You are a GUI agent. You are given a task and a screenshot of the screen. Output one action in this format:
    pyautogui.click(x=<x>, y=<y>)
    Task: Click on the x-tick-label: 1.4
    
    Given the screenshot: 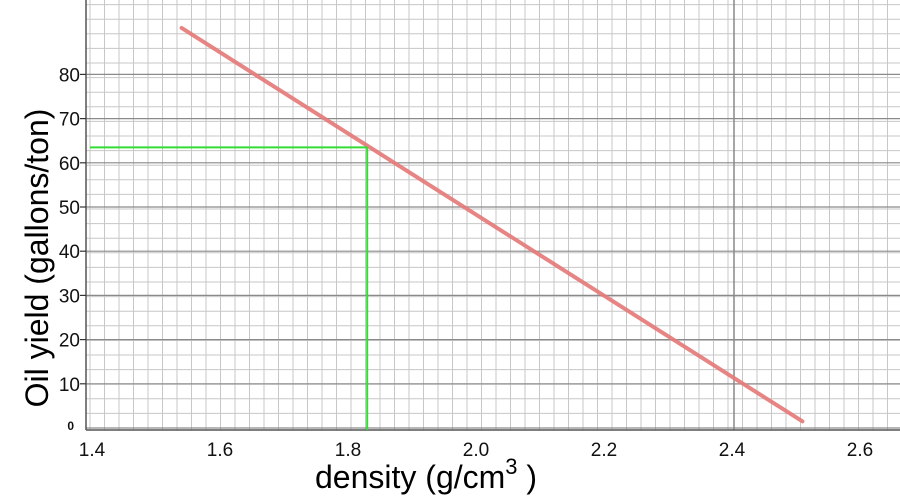 What is the action you would take?
    pyautogui.click(x=92, y=450)
    